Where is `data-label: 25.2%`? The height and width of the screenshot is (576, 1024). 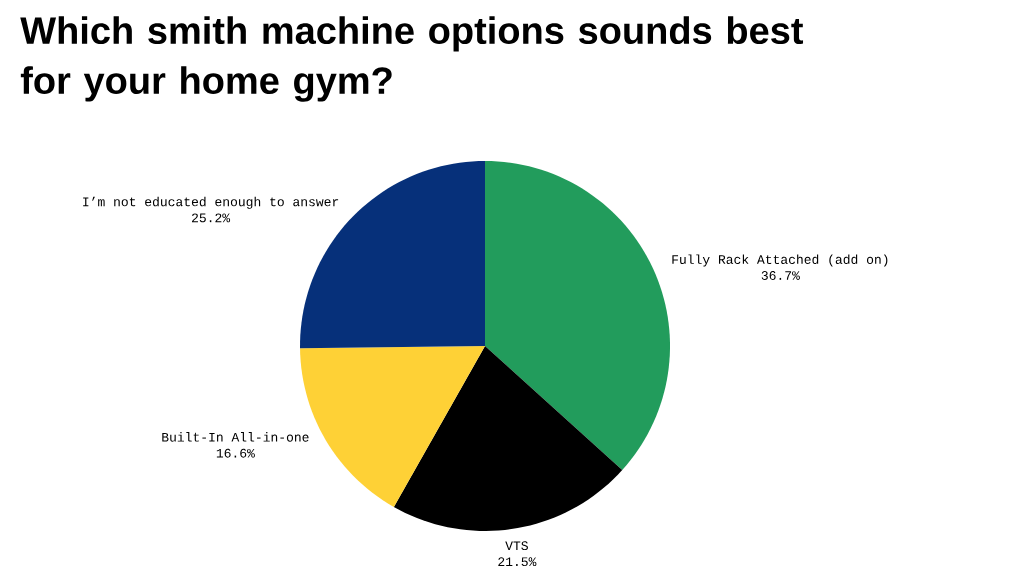 data-label: 25.2% is located at coordinates (211, 218).